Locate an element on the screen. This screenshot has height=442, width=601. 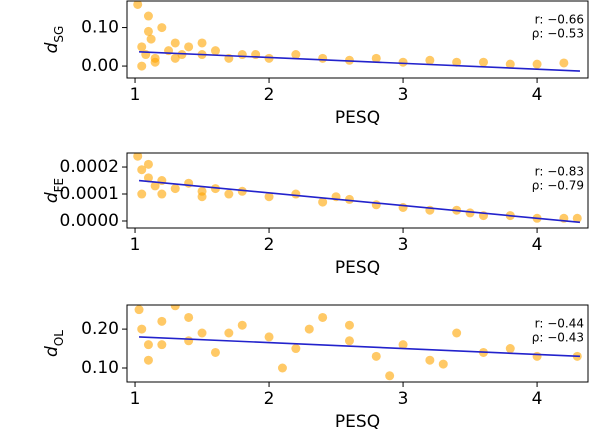
y-axis-label: dFE is located at coordinates (54, 190).